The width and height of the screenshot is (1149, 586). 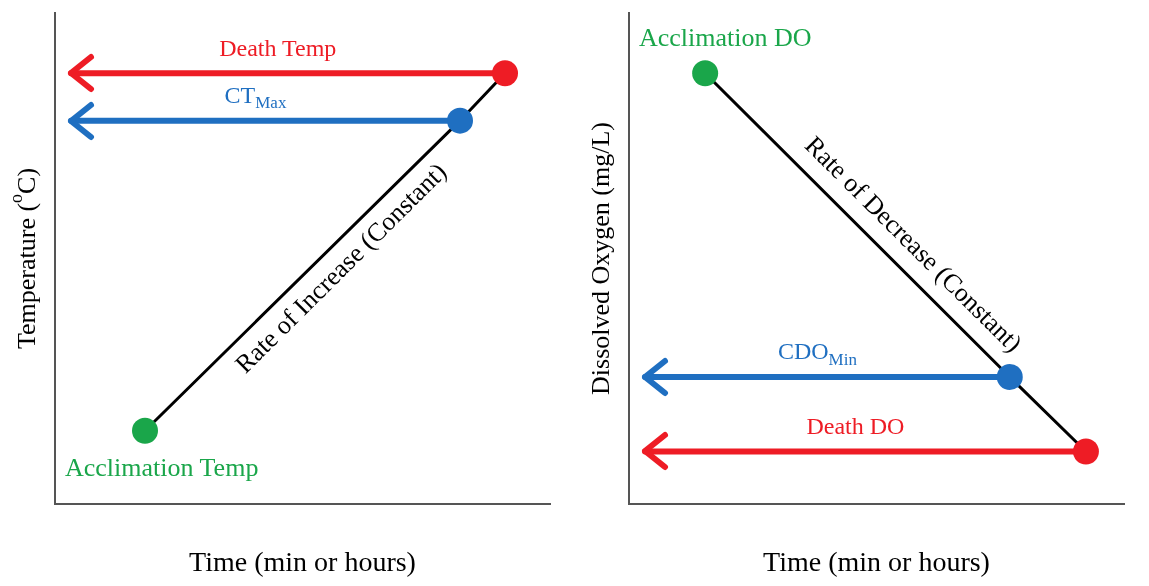 I want to click on annotation: Acclimation Temp, so click(x=162, y=467).